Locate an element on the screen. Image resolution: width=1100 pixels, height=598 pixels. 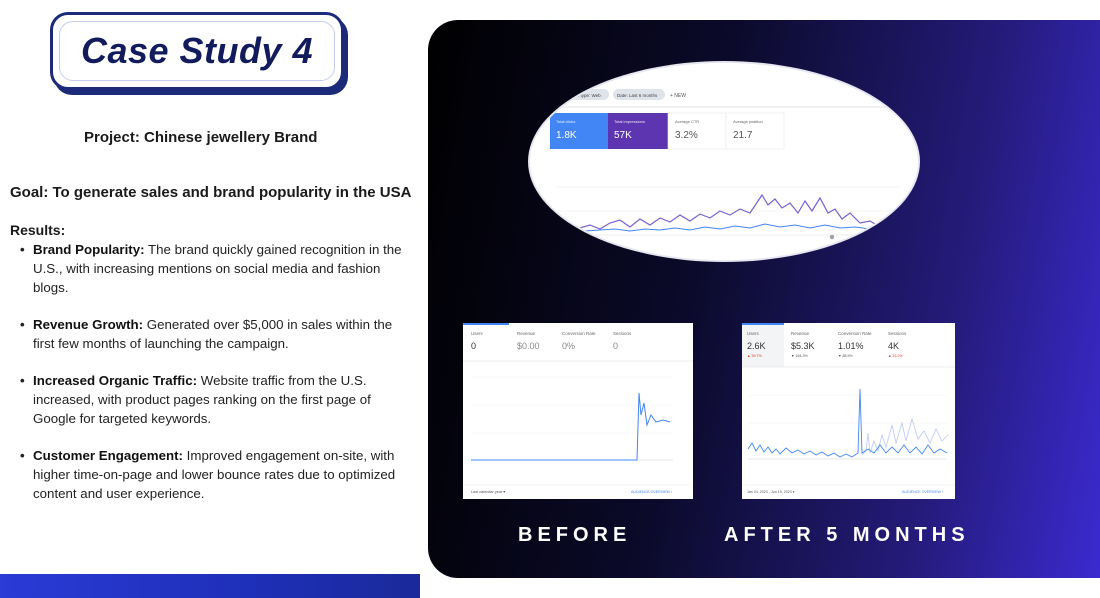
bottom-accent-bar is located at coordinates (210, 586).